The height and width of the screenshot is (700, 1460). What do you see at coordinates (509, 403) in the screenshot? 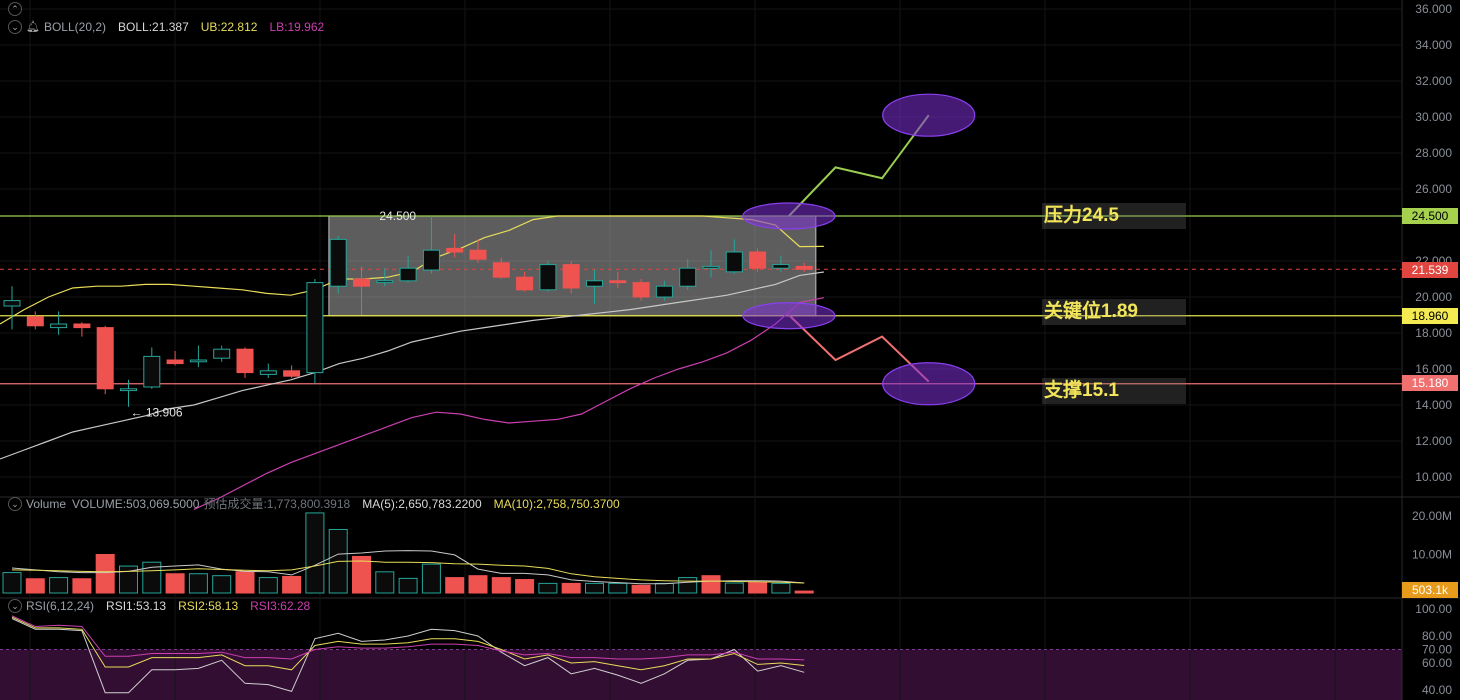
I see `boll-lower-line` at bounding box center [509, 403].